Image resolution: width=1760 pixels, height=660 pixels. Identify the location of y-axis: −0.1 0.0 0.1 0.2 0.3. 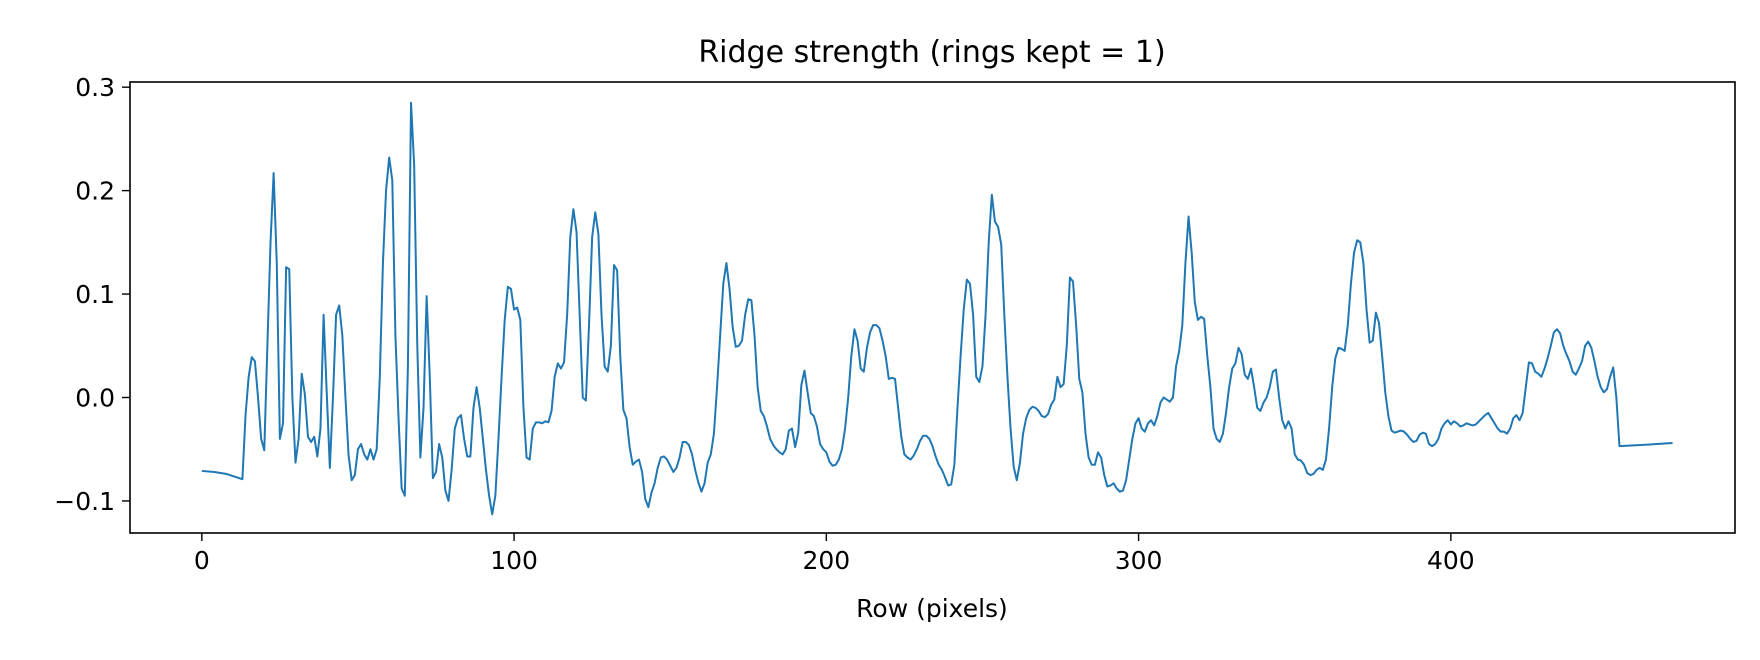
(92, 294).